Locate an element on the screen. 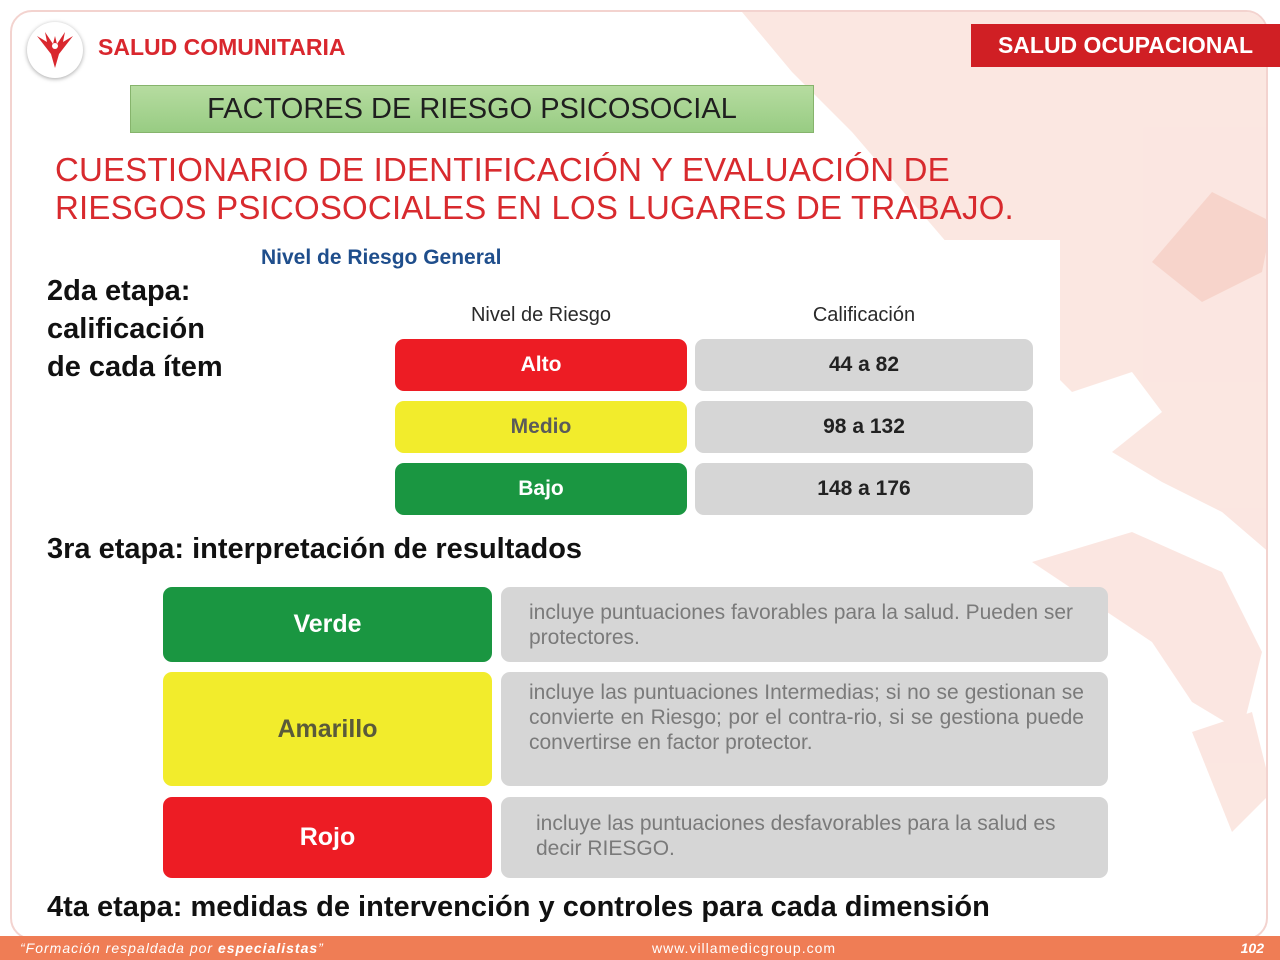  footer-slogan: “Formación respaldada por especialistas” is located at coordinates (172, 948).